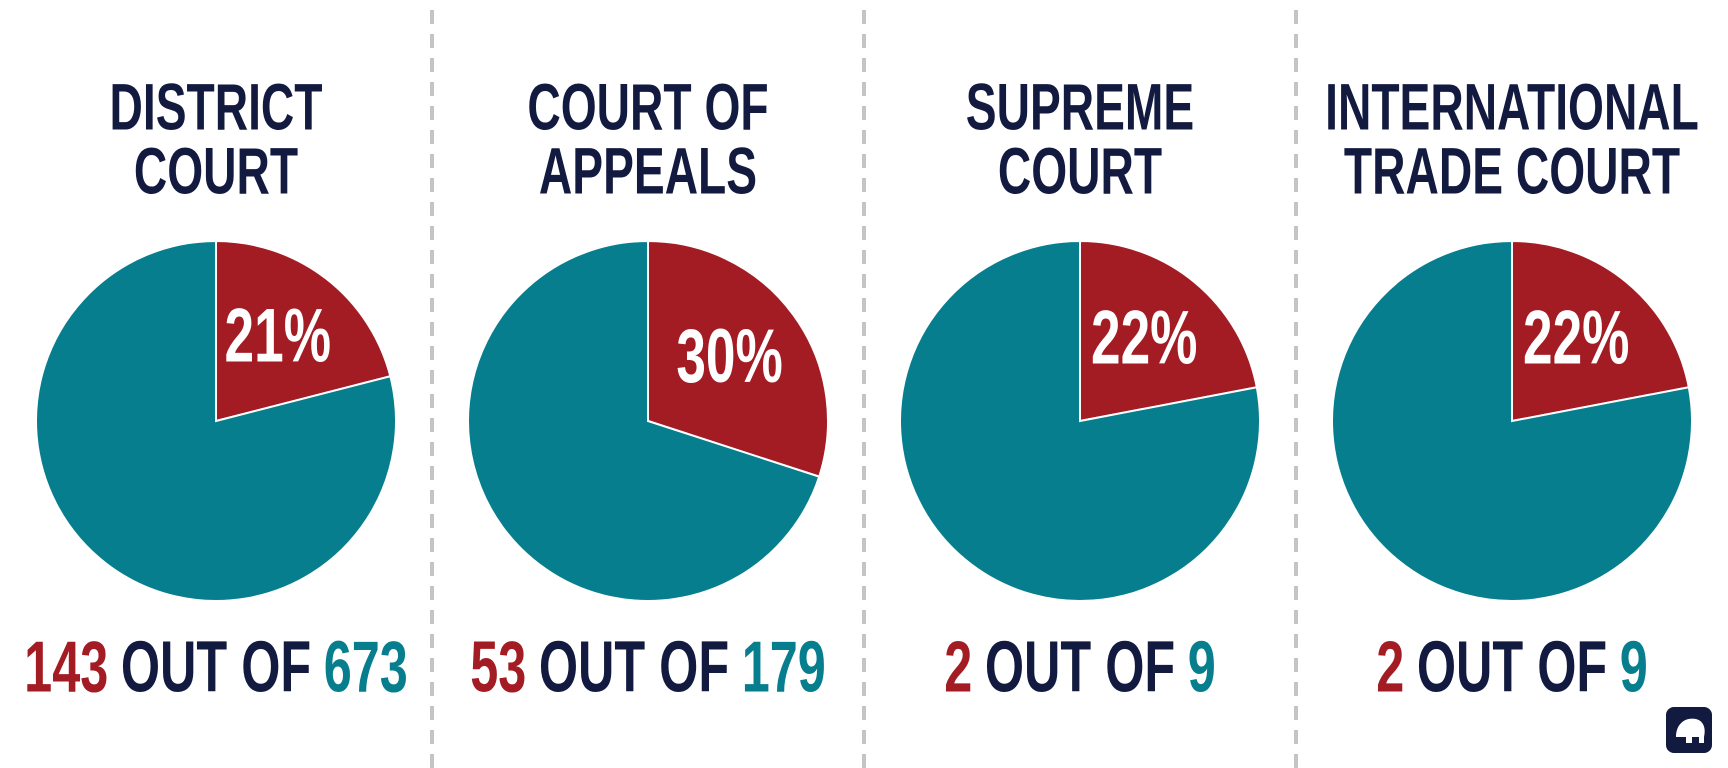 Image resolution: width=1728 pixels, height=768 pixels. I want to click on title-group: COURT OF, so click(647, 107).